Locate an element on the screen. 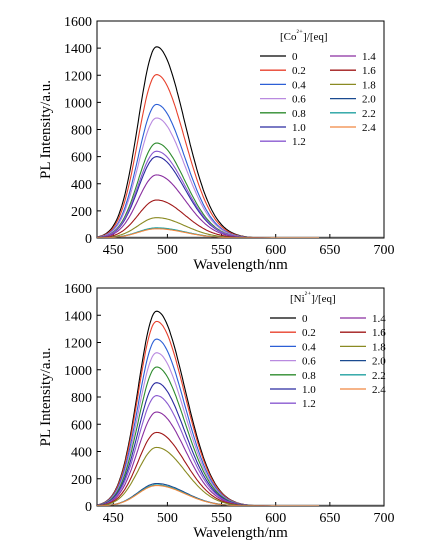  legend-title: [Ni²⁺]/[eq] is located at coordinates (313, 297).